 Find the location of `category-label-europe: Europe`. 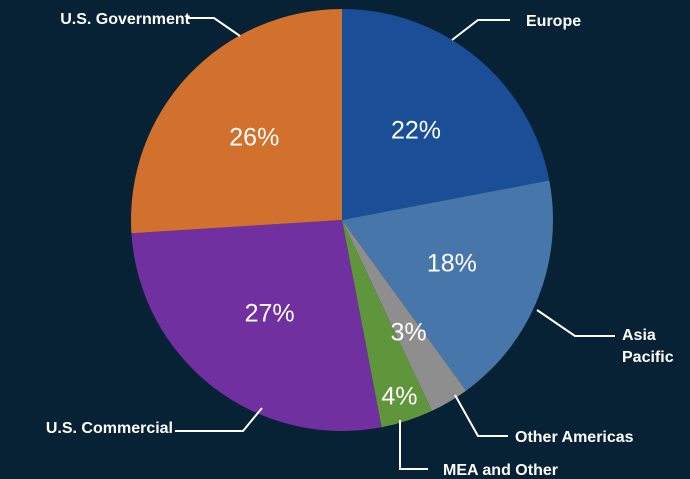

category-label-europe: Europe is located at coordinates (553, 21).